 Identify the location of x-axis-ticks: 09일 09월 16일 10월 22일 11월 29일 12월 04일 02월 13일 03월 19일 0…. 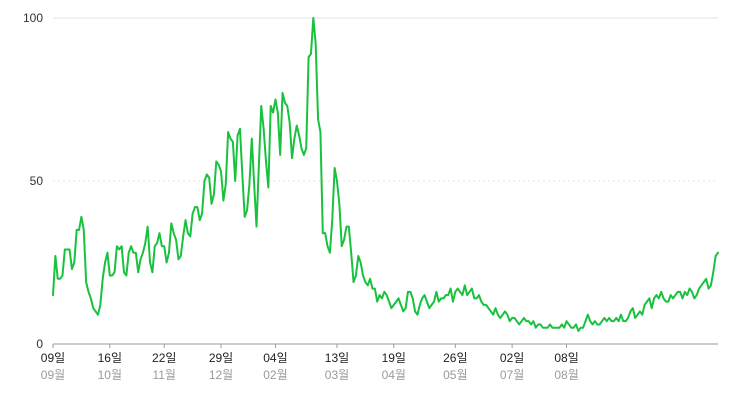
(310, 363).